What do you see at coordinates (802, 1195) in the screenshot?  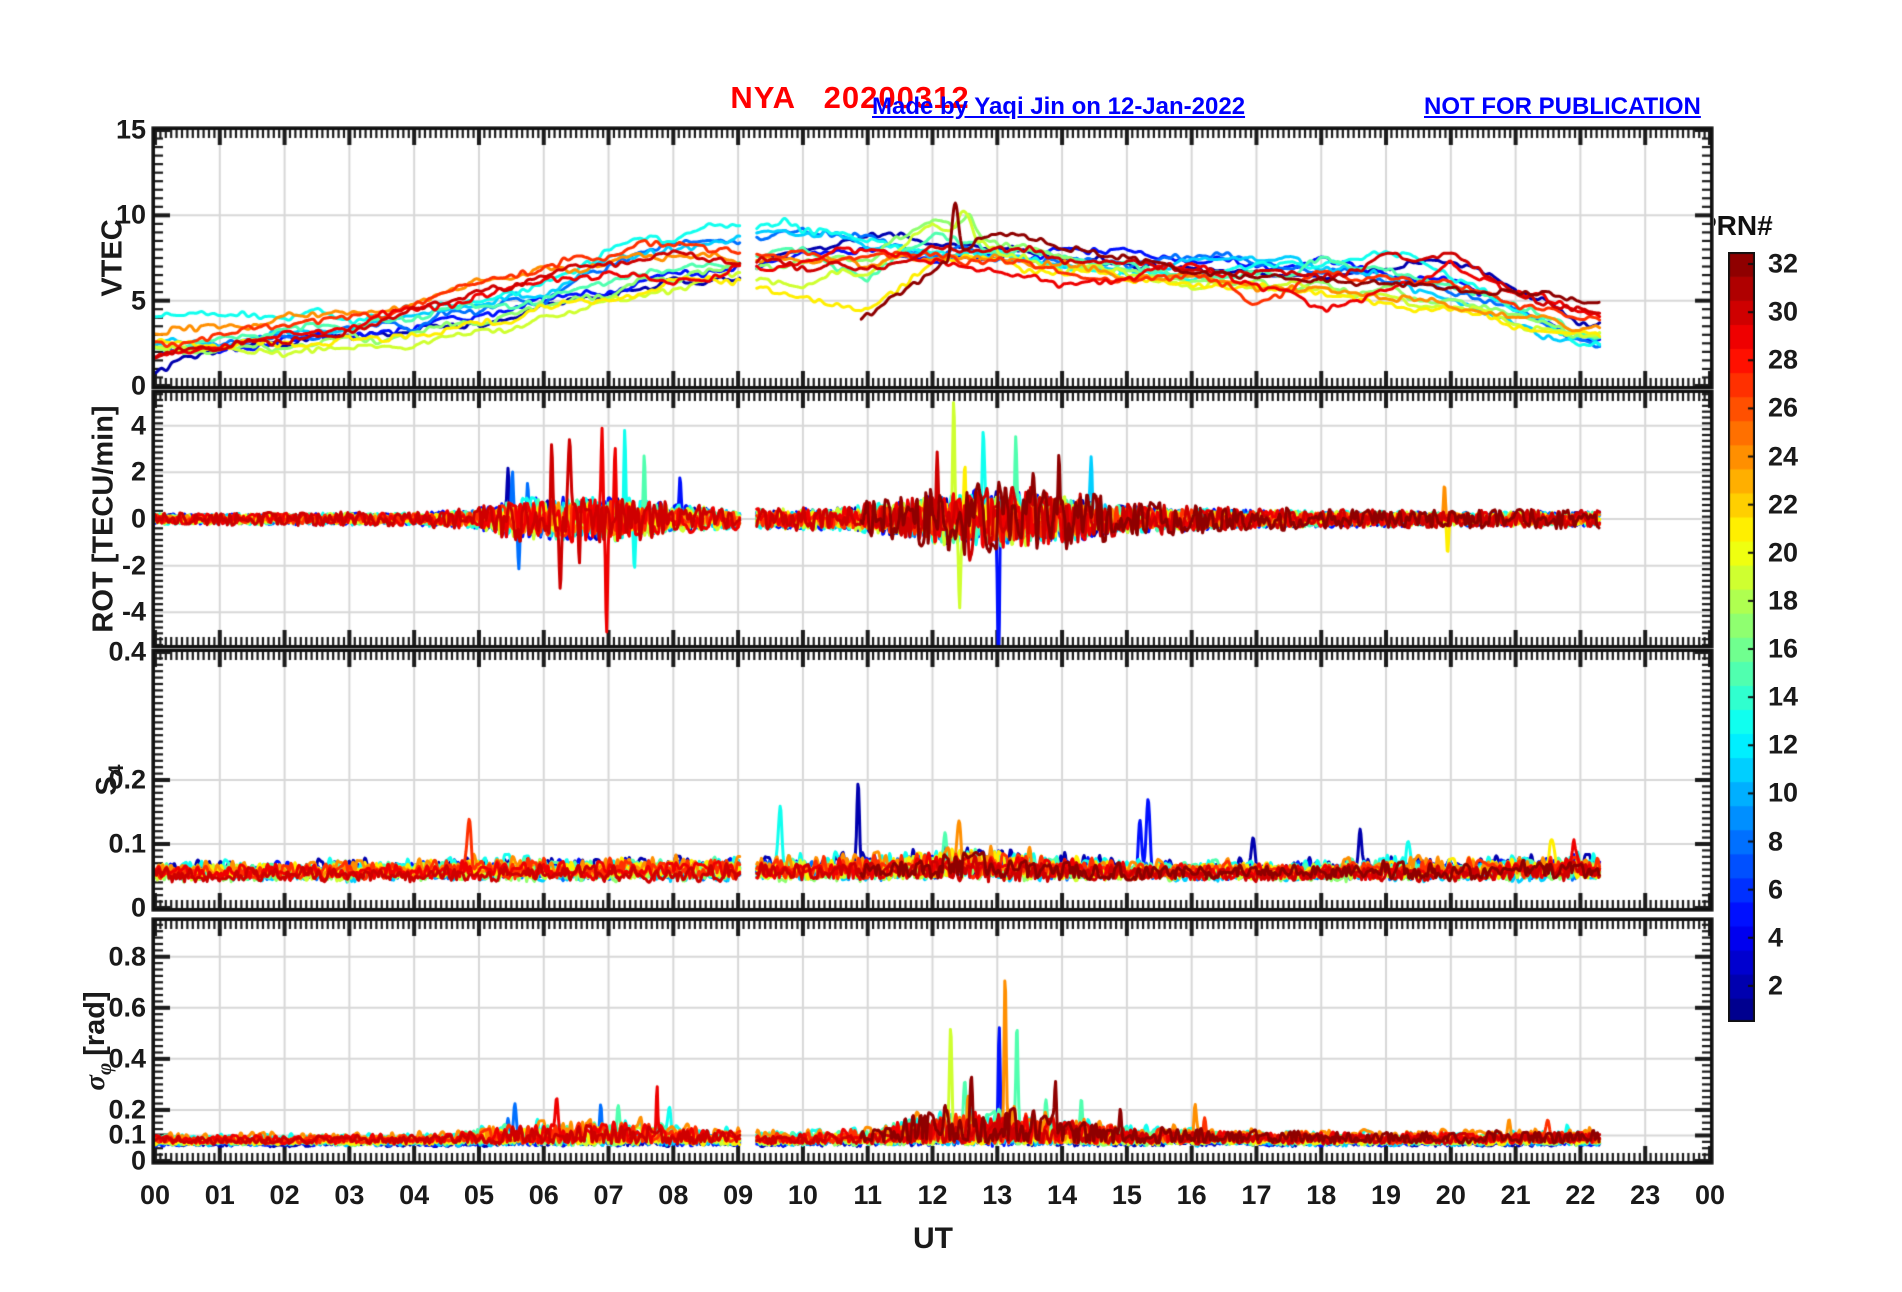 I see `x-tick-label: 10` at bounding box center [802, 1195].